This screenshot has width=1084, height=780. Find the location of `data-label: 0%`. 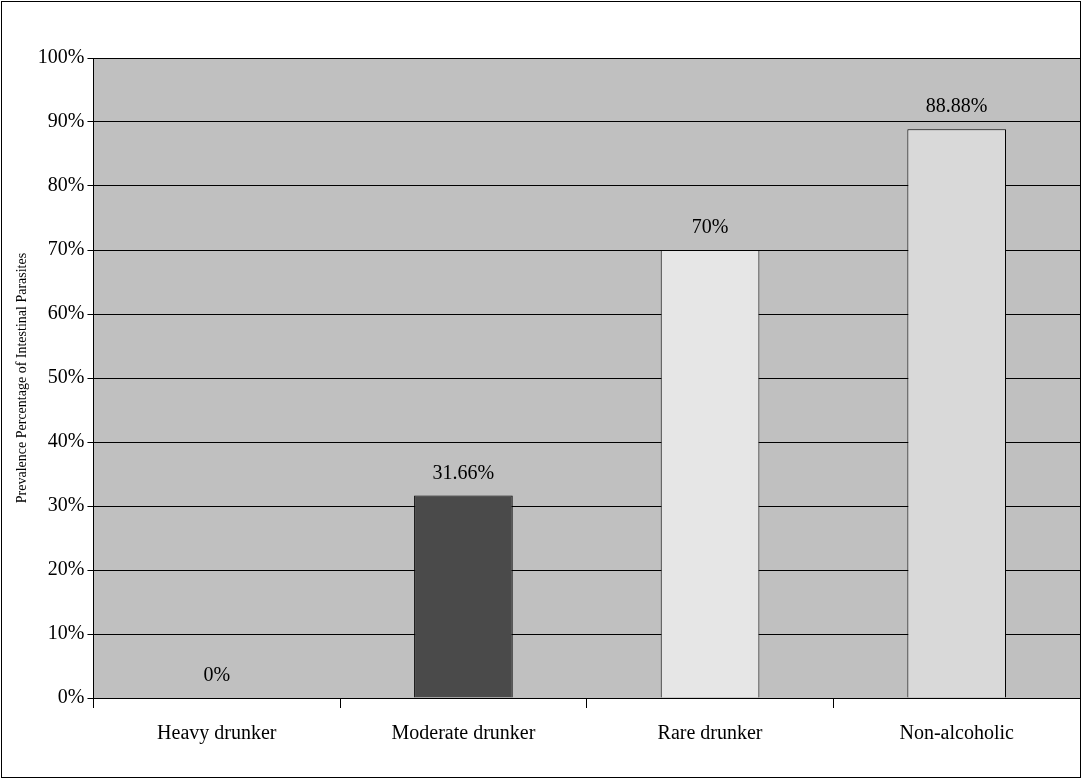

data-label: 0% is located at coordinates (217, 674).